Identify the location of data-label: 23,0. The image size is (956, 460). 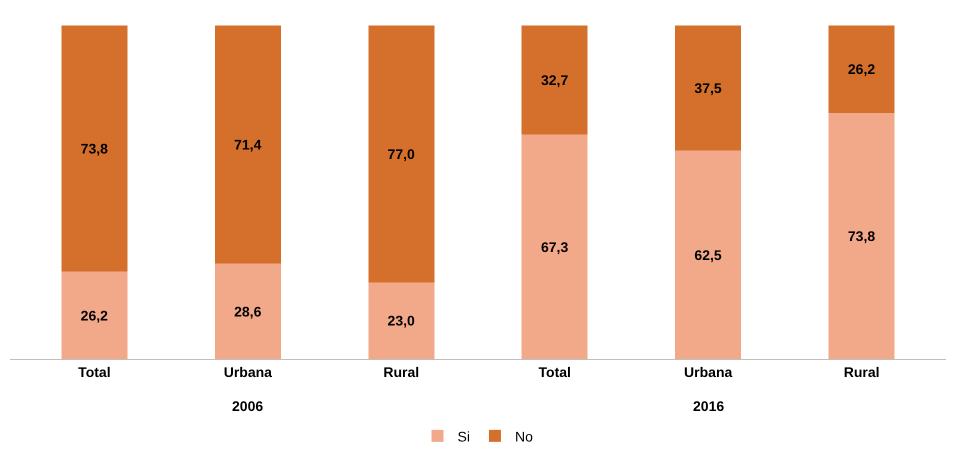
(402, 320).